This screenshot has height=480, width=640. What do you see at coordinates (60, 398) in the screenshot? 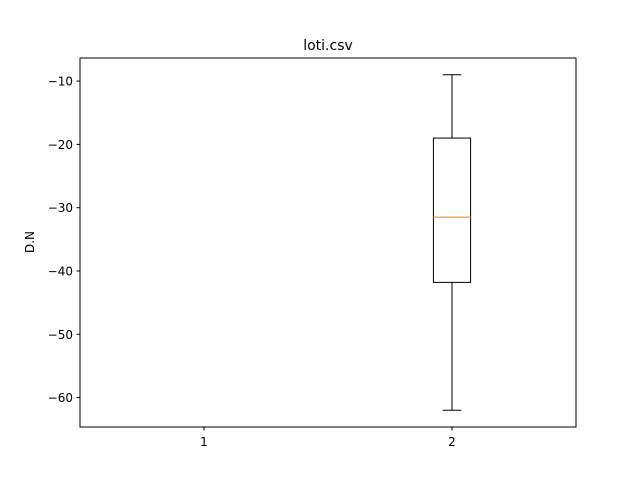
I see `y-tick-label: −60` at bounding box center [60, 398].